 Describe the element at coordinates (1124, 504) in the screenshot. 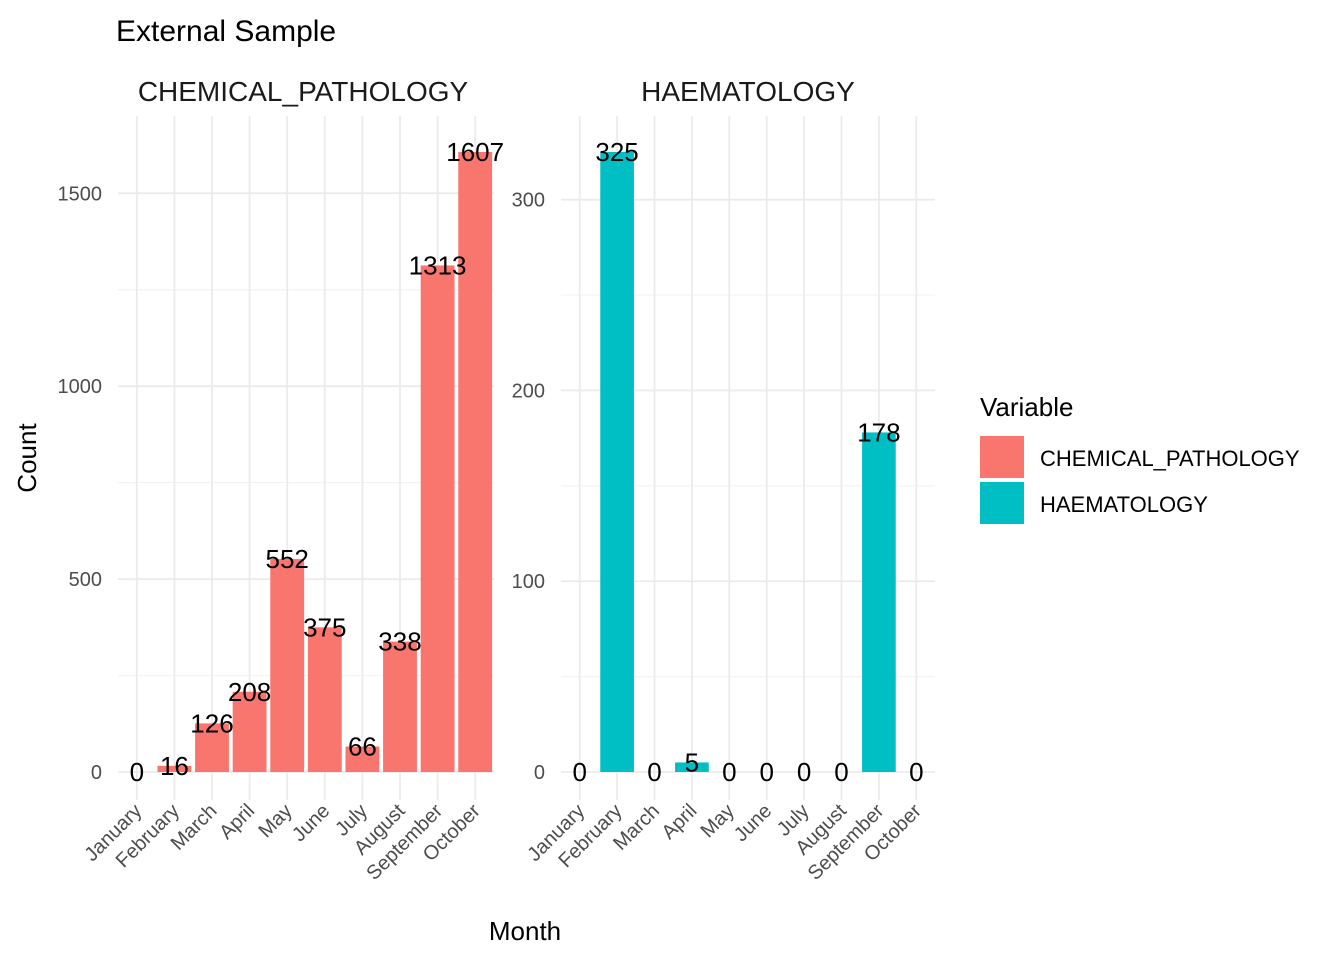

I see `legend-label-haematology: HAEMATOLOGY` at that location.